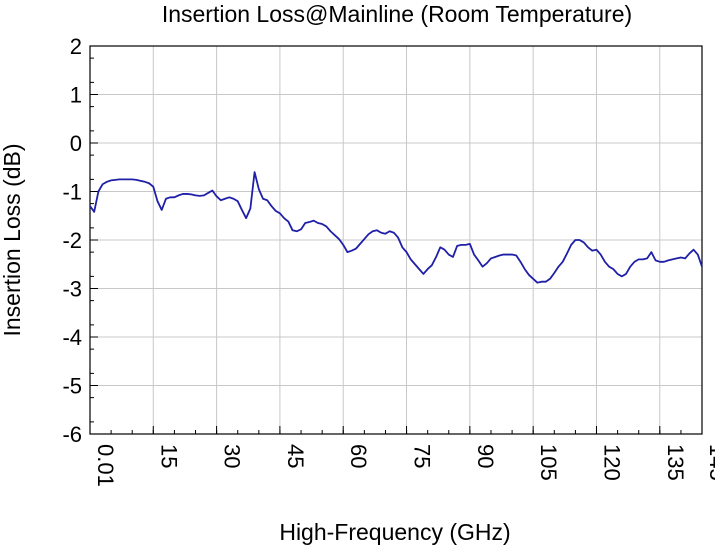  I want to click on x-tick-label: 75, so click(422, 456).